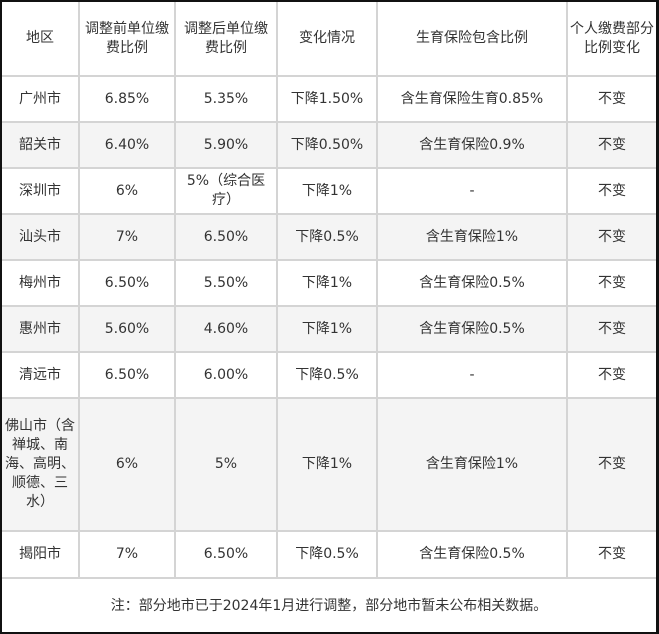  Describe the element at coordinates (226, 191) in the screenshot. I see `table-cell: 5%（综合医疗）` at that location.